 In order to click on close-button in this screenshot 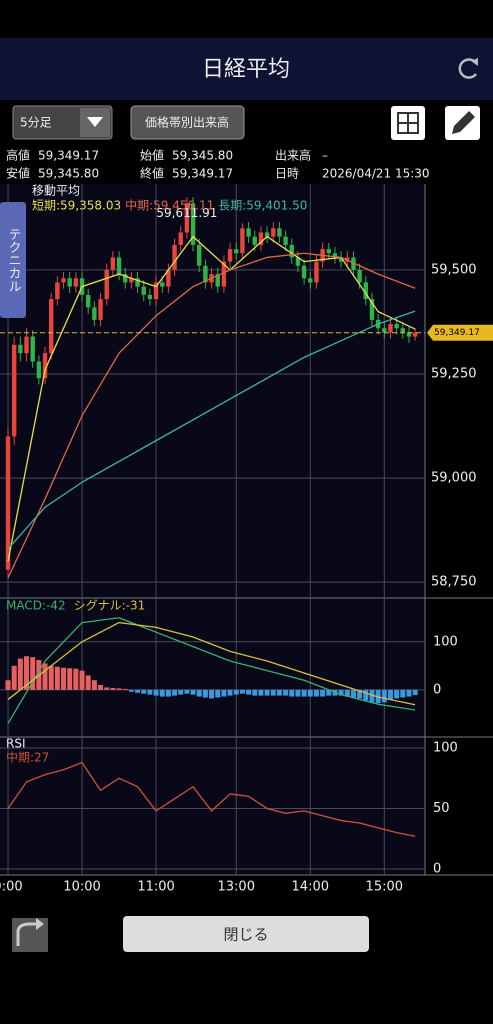, I will do `click(246, 934)`.